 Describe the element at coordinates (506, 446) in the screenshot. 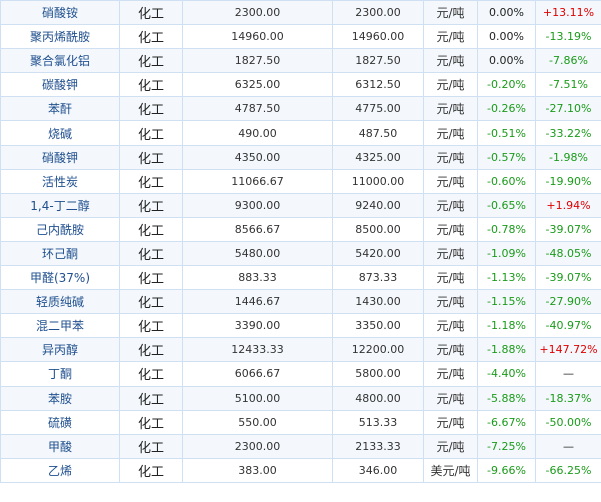

I see `daily-change-cell: -7.25%` at that location.